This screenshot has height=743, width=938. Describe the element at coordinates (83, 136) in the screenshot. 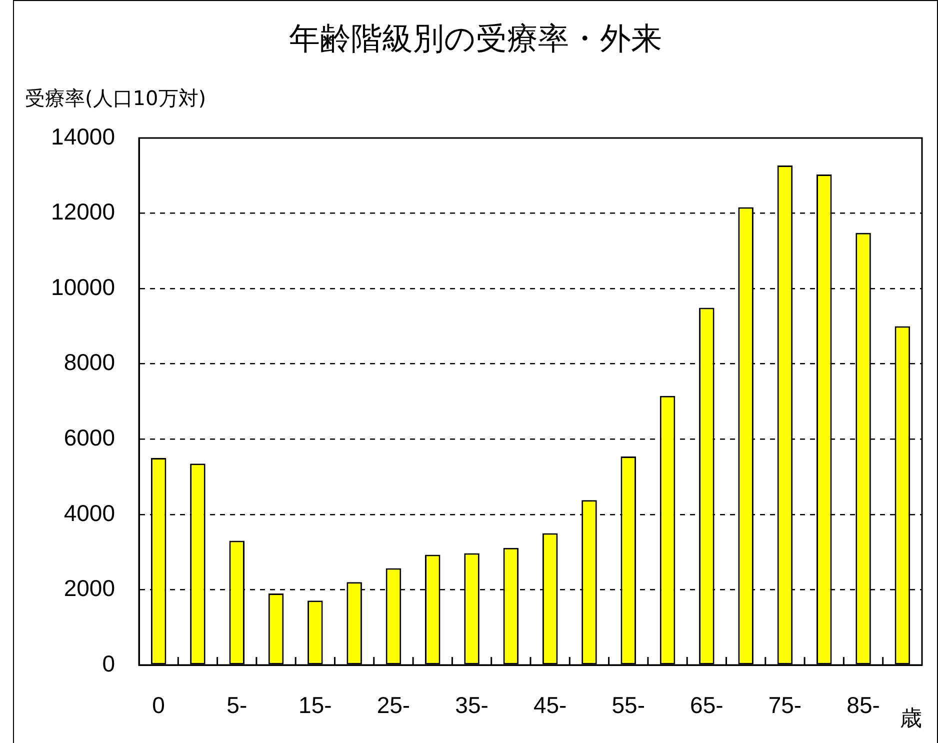

I see `y-tick-label: 14000` at that location.